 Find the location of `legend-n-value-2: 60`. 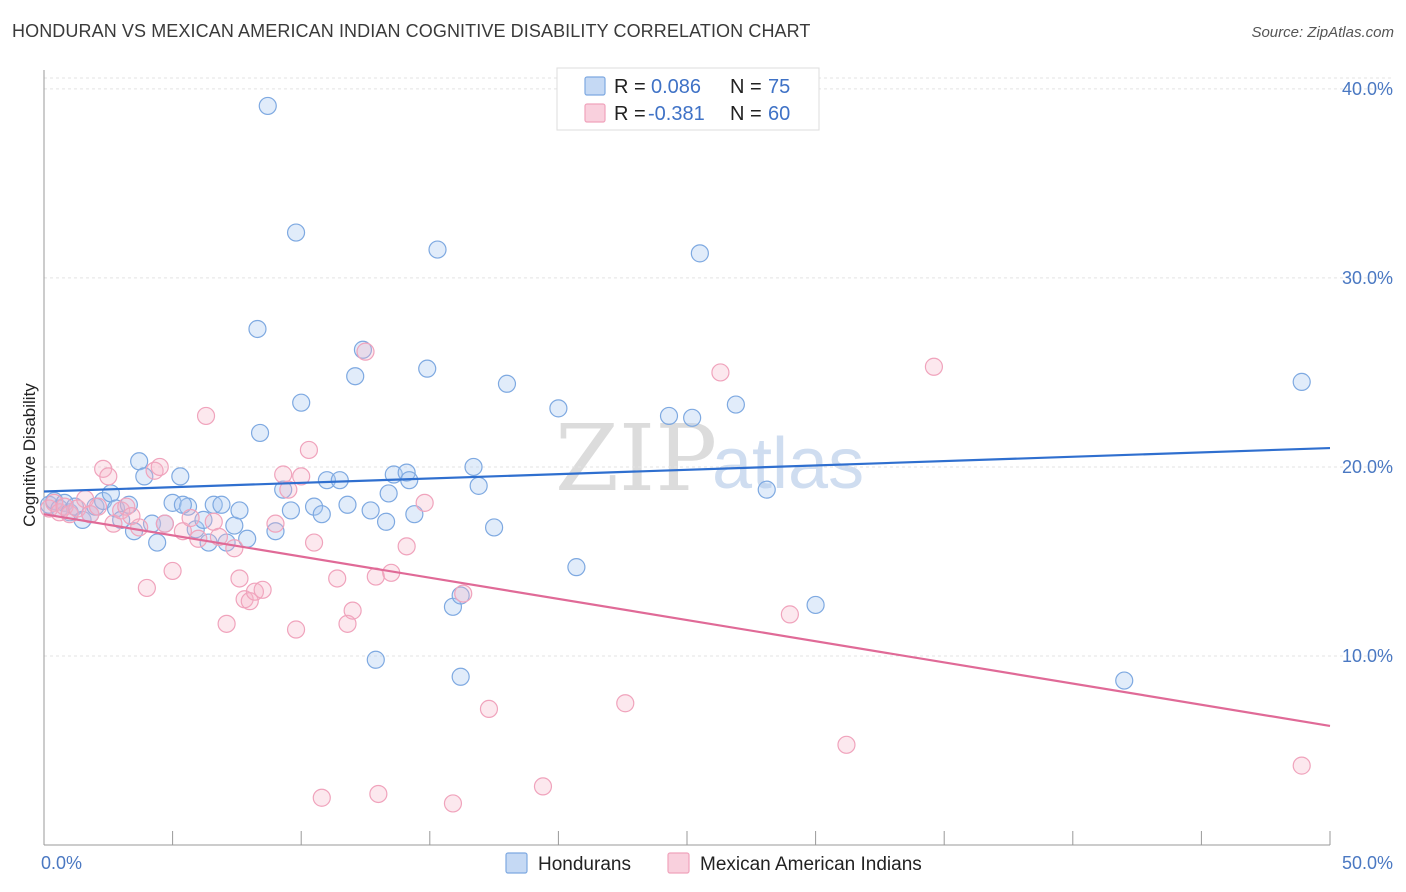

legend-n-value-2: 60 is located at coordinates (779, 114).